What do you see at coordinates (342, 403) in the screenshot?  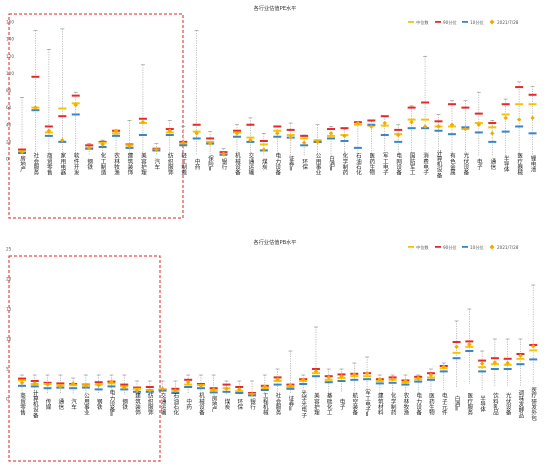 I see `x-tick-label: 电子` at bounding box center [342, 403].